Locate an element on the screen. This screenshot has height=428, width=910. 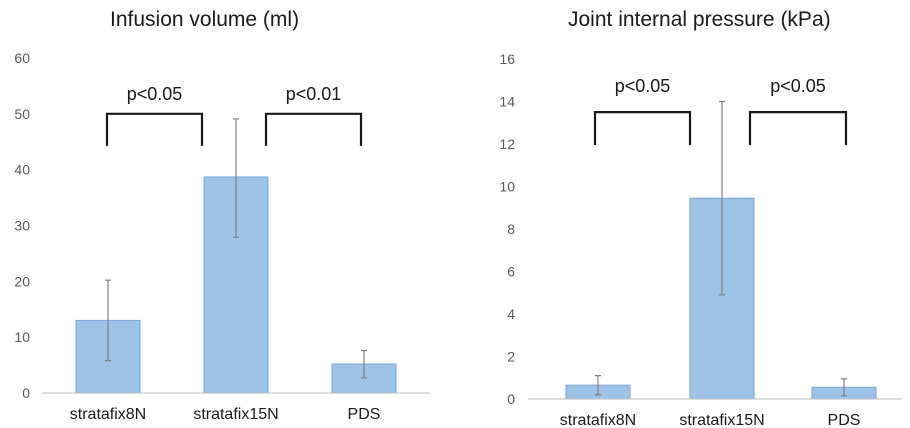
y-tick-label: 2 is located at coordinates (511, 357).